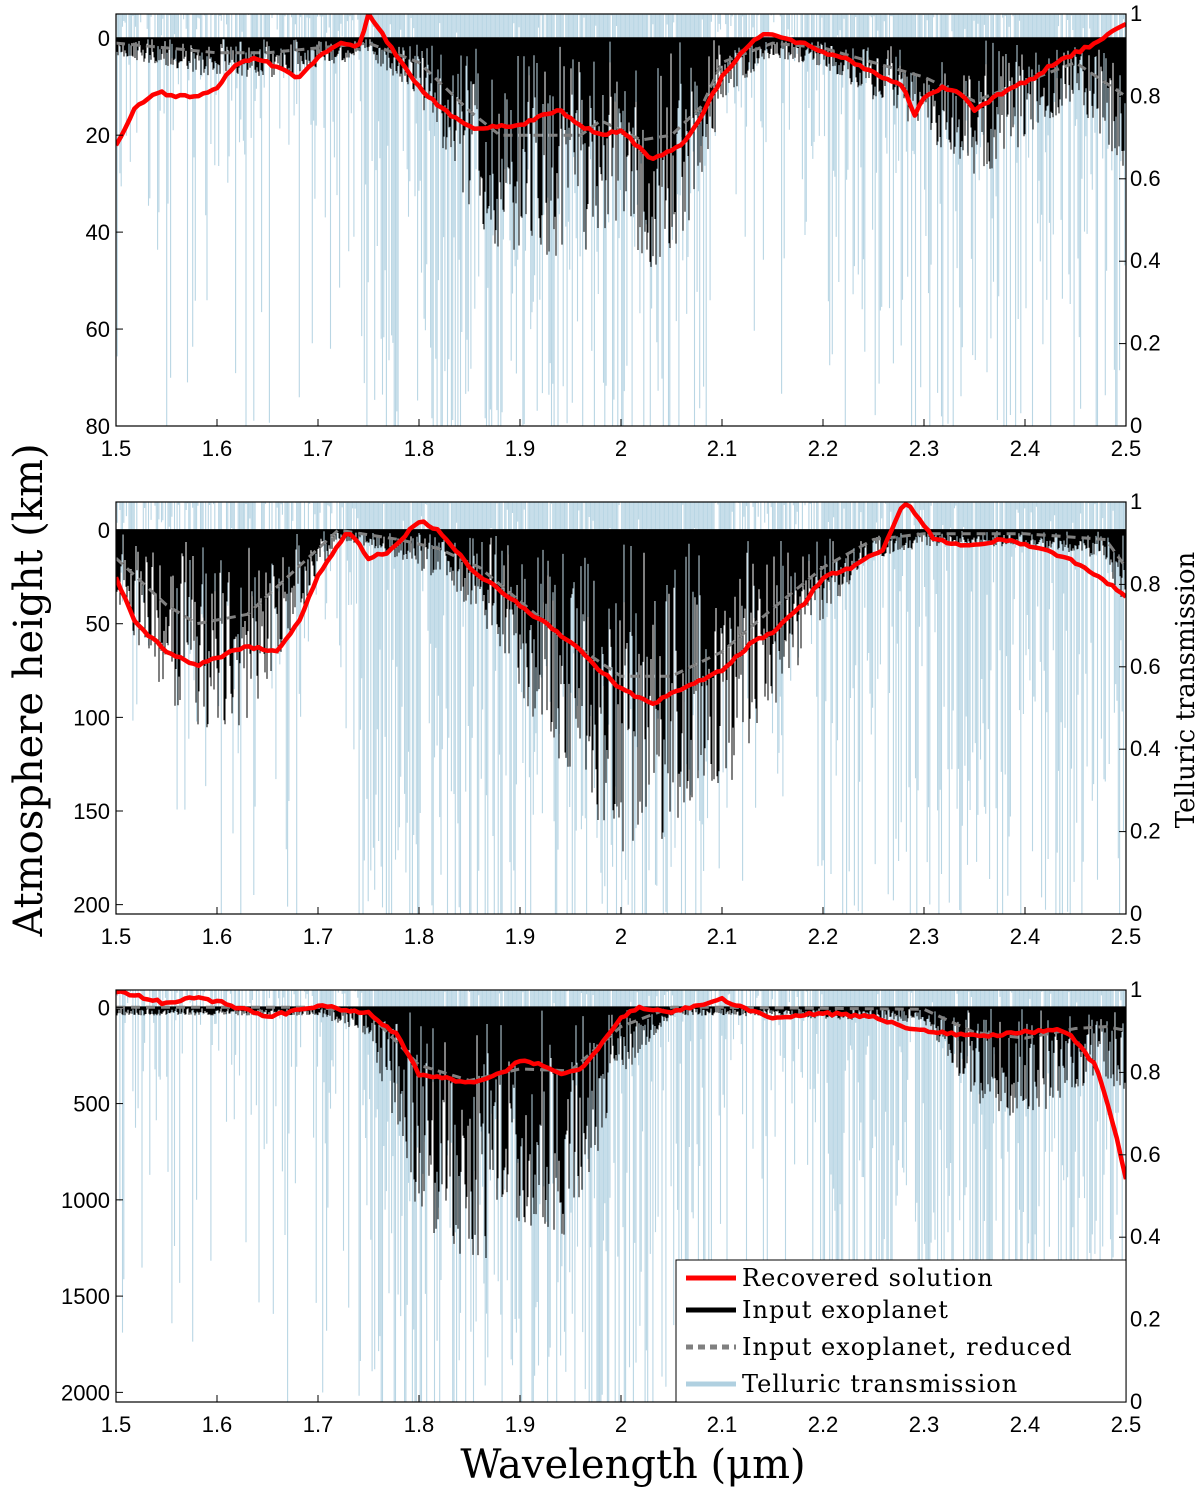 The image size is (1200, 1492). What do you see at coordinates (29, 690) in the screenshot?
I see `ylabel-left: Atmosphere height (km)` at bounding box center [29, 690].